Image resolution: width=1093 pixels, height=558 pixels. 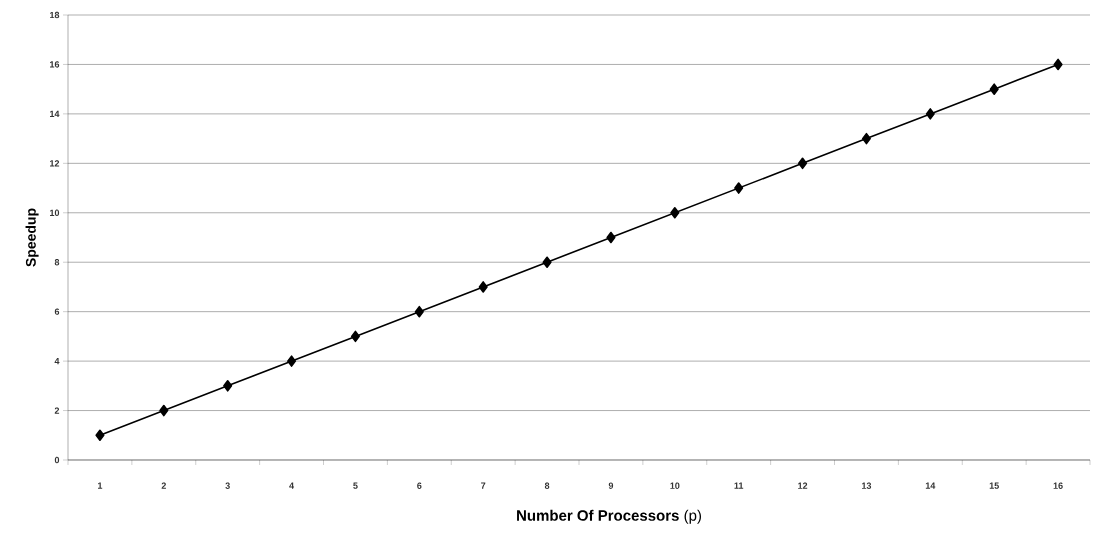 I want to click on y-tick-label: 18, so click(x=55, y=15).